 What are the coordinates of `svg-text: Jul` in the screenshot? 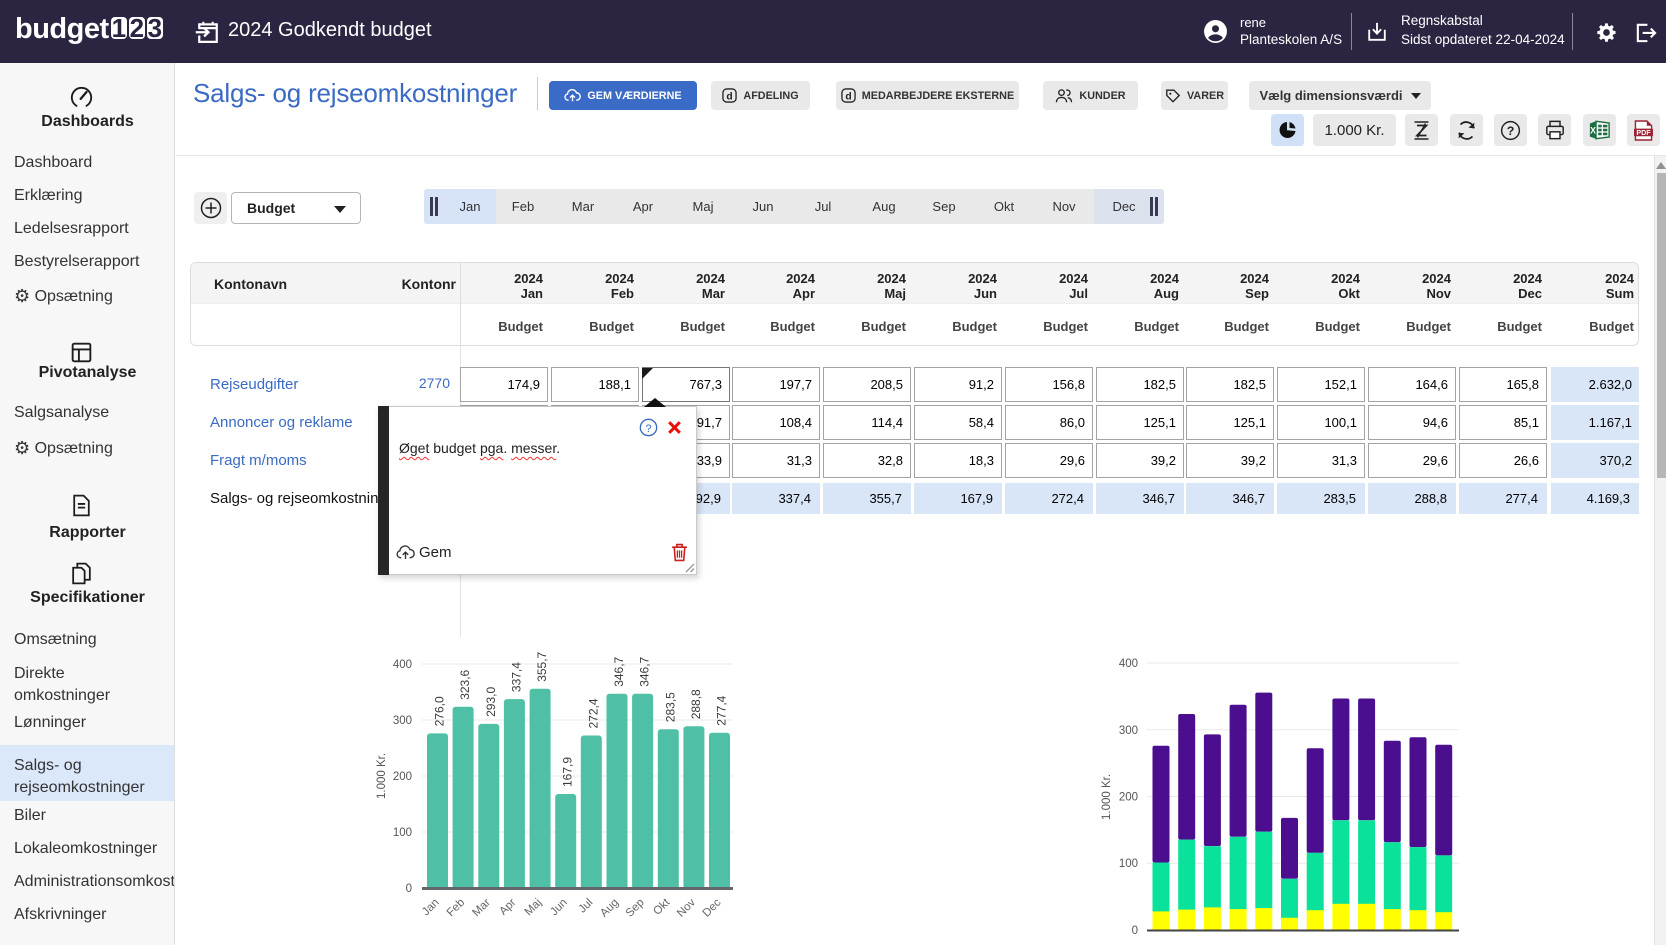 It's located at (586, 906).